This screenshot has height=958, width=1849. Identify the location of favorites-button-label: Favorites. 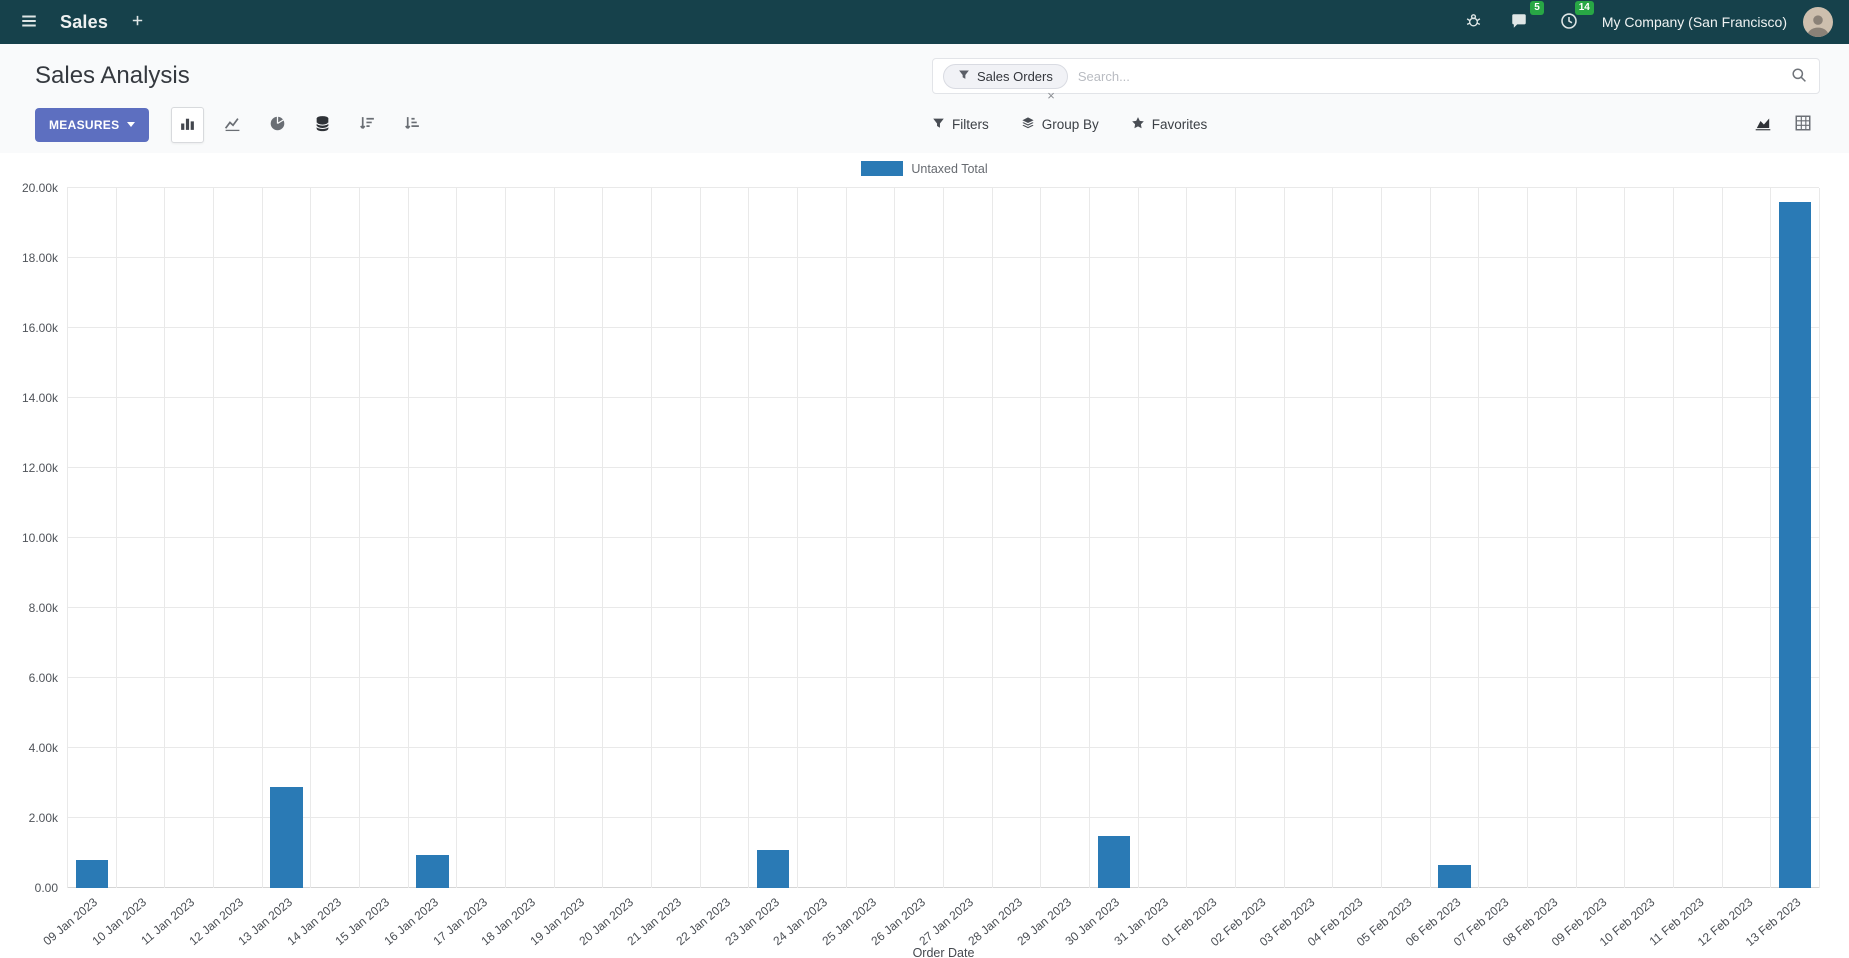
(1179, 124).